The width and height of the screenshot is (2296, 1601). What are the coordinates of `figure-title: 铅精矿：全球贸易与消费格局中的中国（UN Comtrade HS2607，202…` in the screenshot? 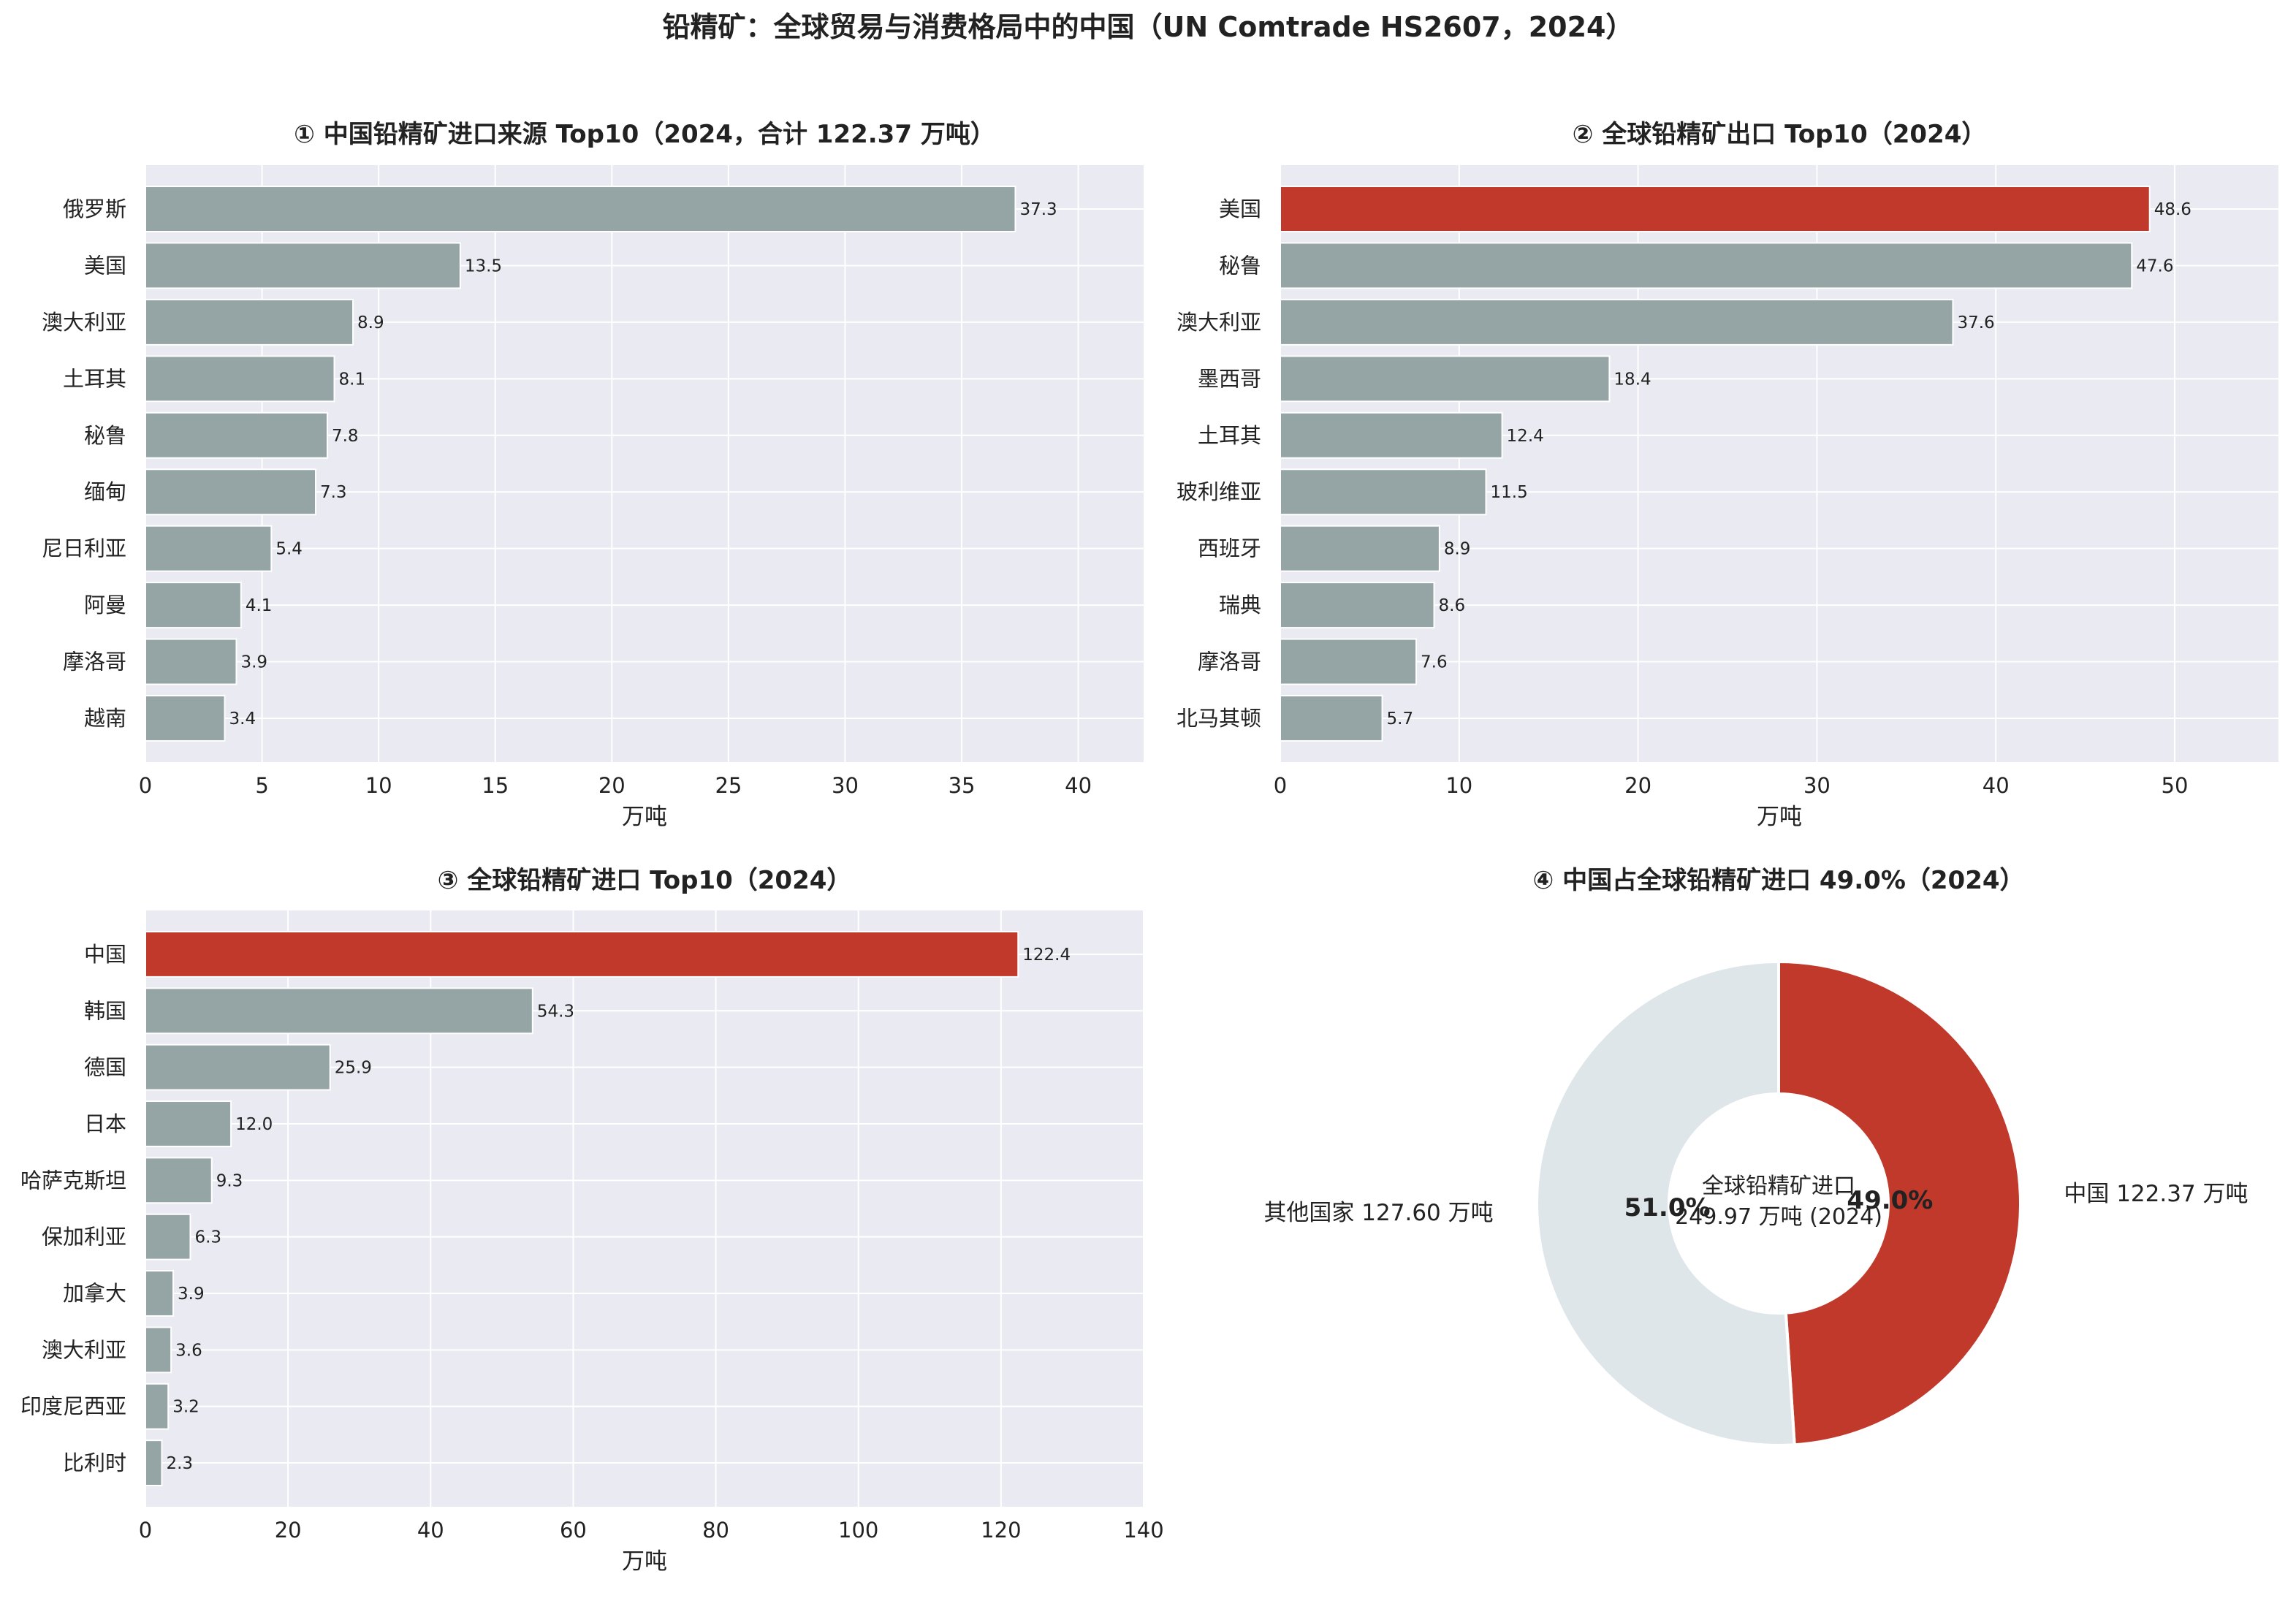 It's located at (1148, 27).